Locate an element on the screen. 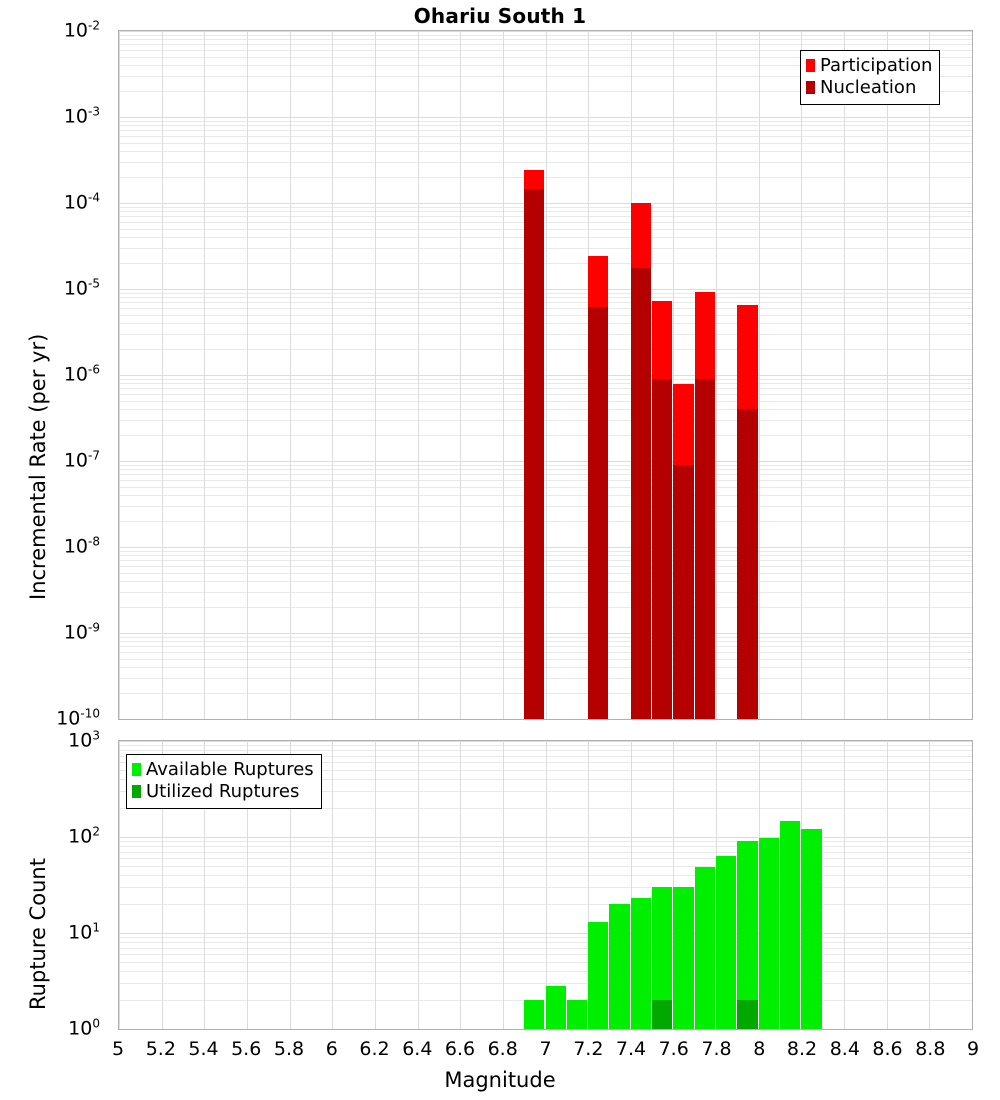  y-tick-label: 10⁻⁸ is located at coordinates (81, 546).